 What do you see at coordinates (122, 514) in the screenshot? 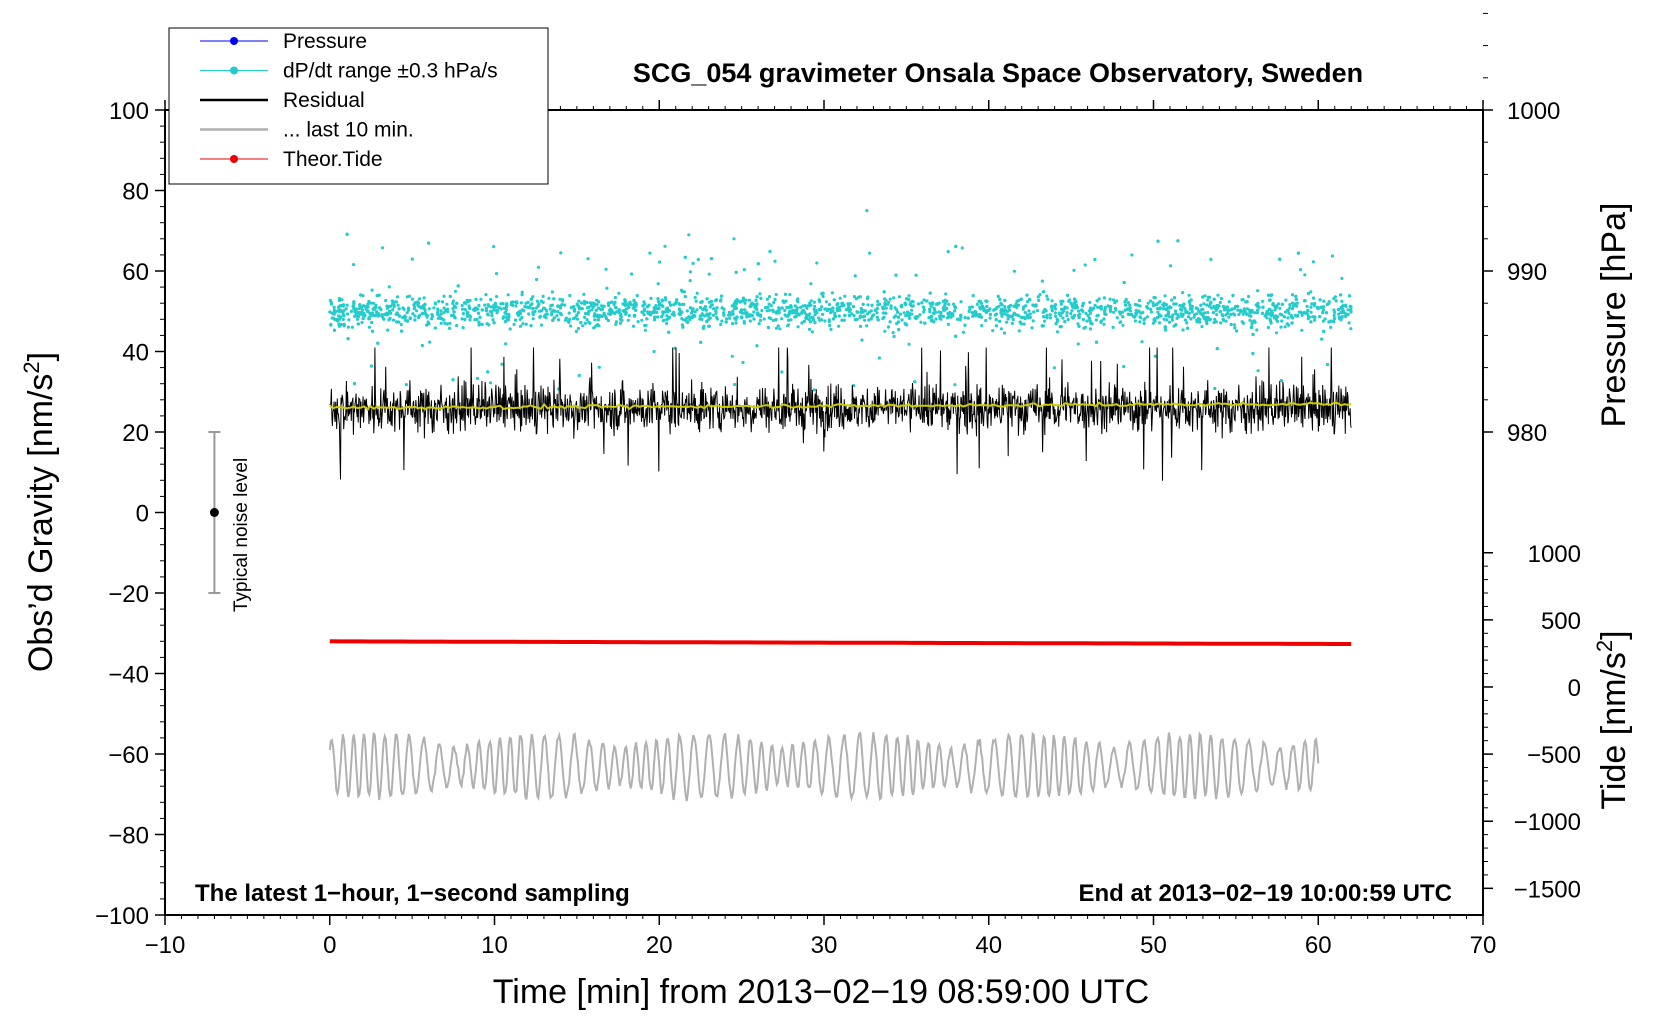
I see `y-tick-labels: 100 80 60 40 20 0 −20 −40 −60 −80 −100` at bounding box center [122, 514].